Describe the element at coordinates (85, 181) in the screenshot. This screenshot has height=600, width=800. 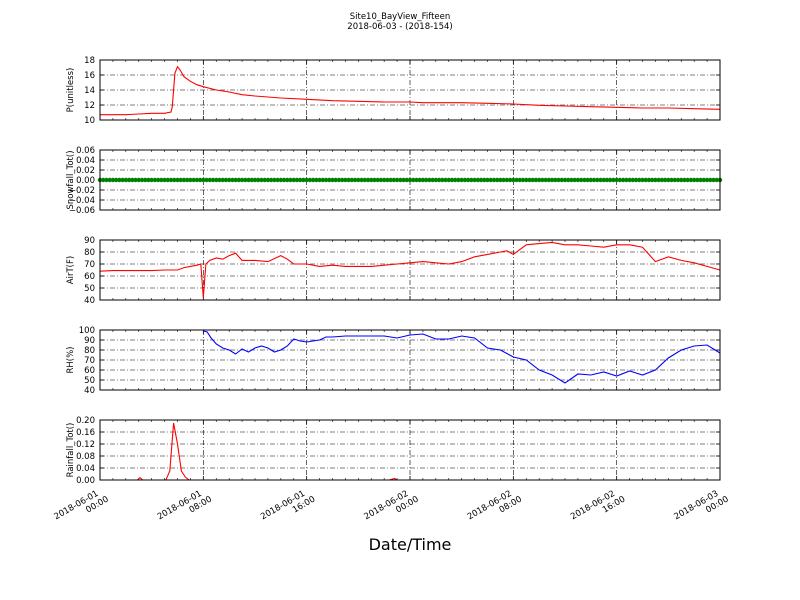
I see `y-tick-label: 0.00` at that location.